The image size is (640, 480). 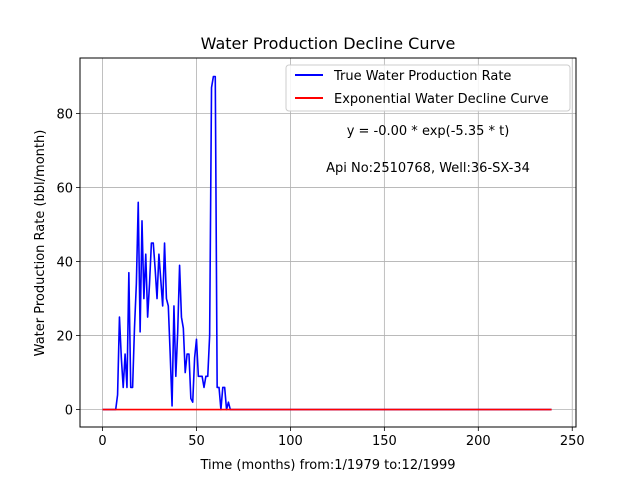 What do you see at coordinates (64, 115) in the screenshot?
I see `y-tick-label: 80` at bounding box center [64, 115].